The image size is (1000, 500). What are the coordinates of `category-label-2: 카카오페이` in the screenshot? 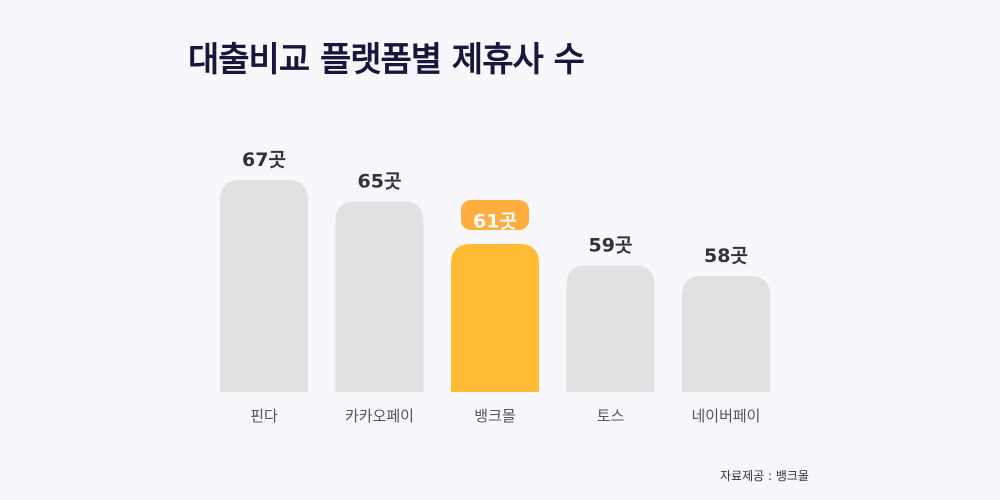 It's located at (379, 416).